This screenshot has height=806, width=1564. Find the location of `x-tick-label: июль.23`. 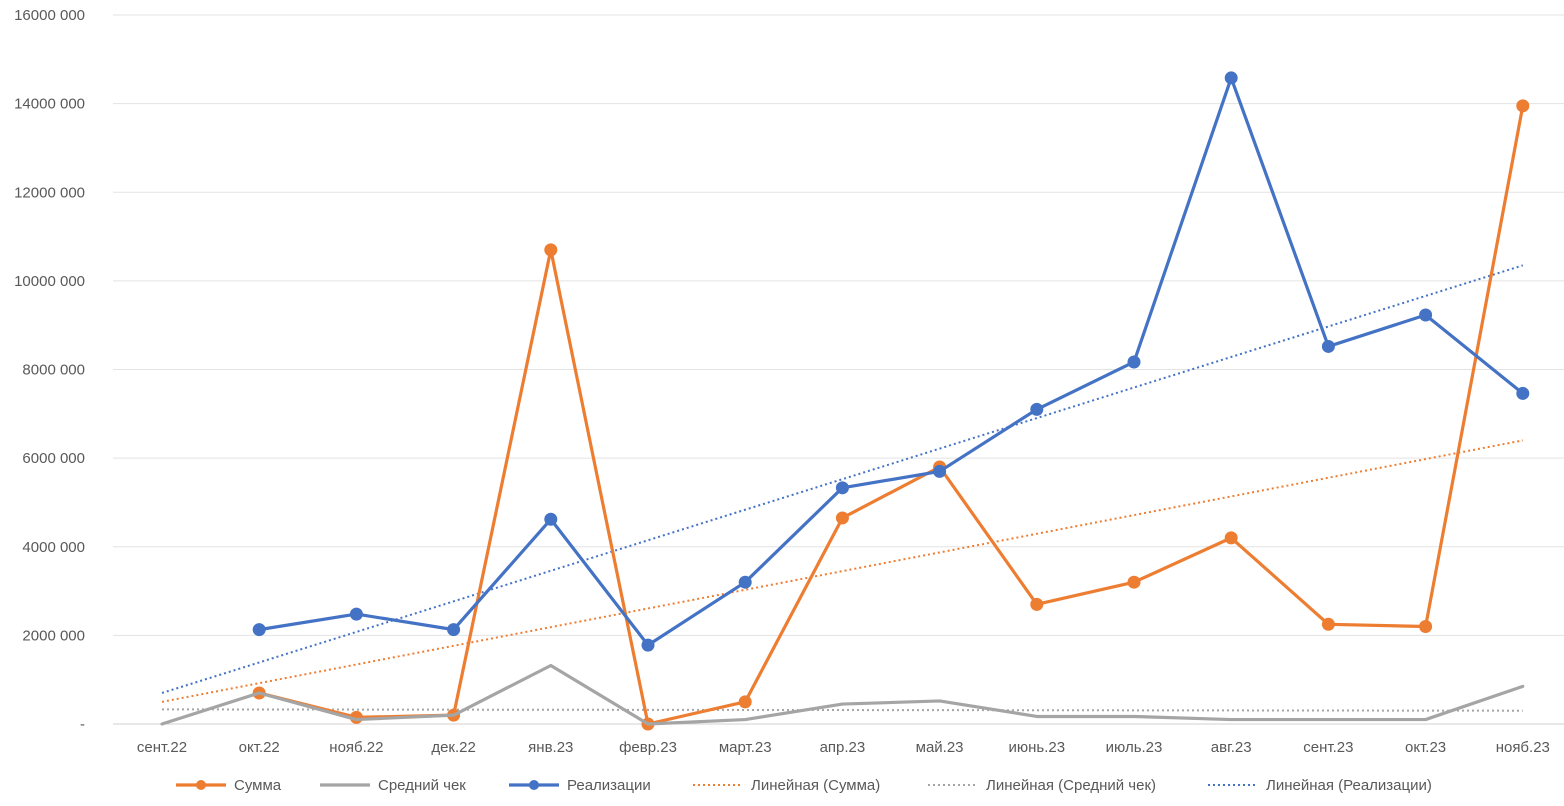

x-tick-label: июль.23 is located at coordinates (1134, 747).